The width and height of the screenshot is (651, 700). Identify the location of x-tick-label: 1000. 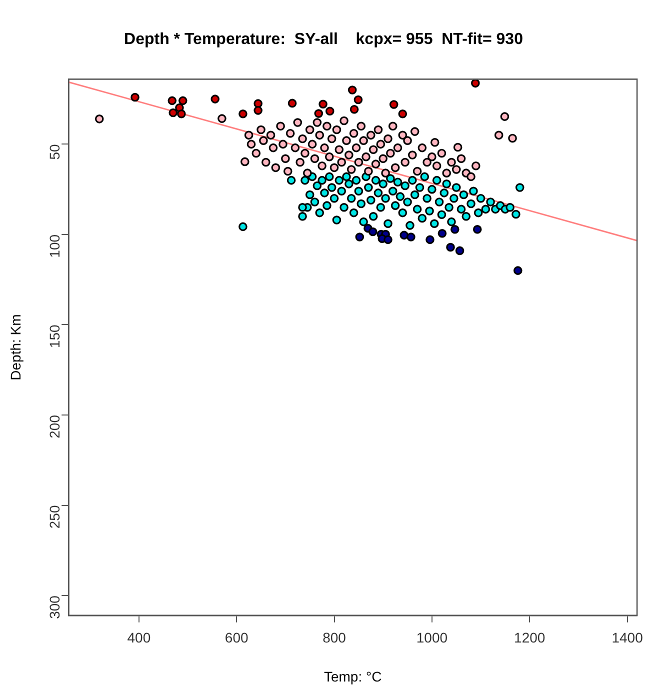
(432, 638).